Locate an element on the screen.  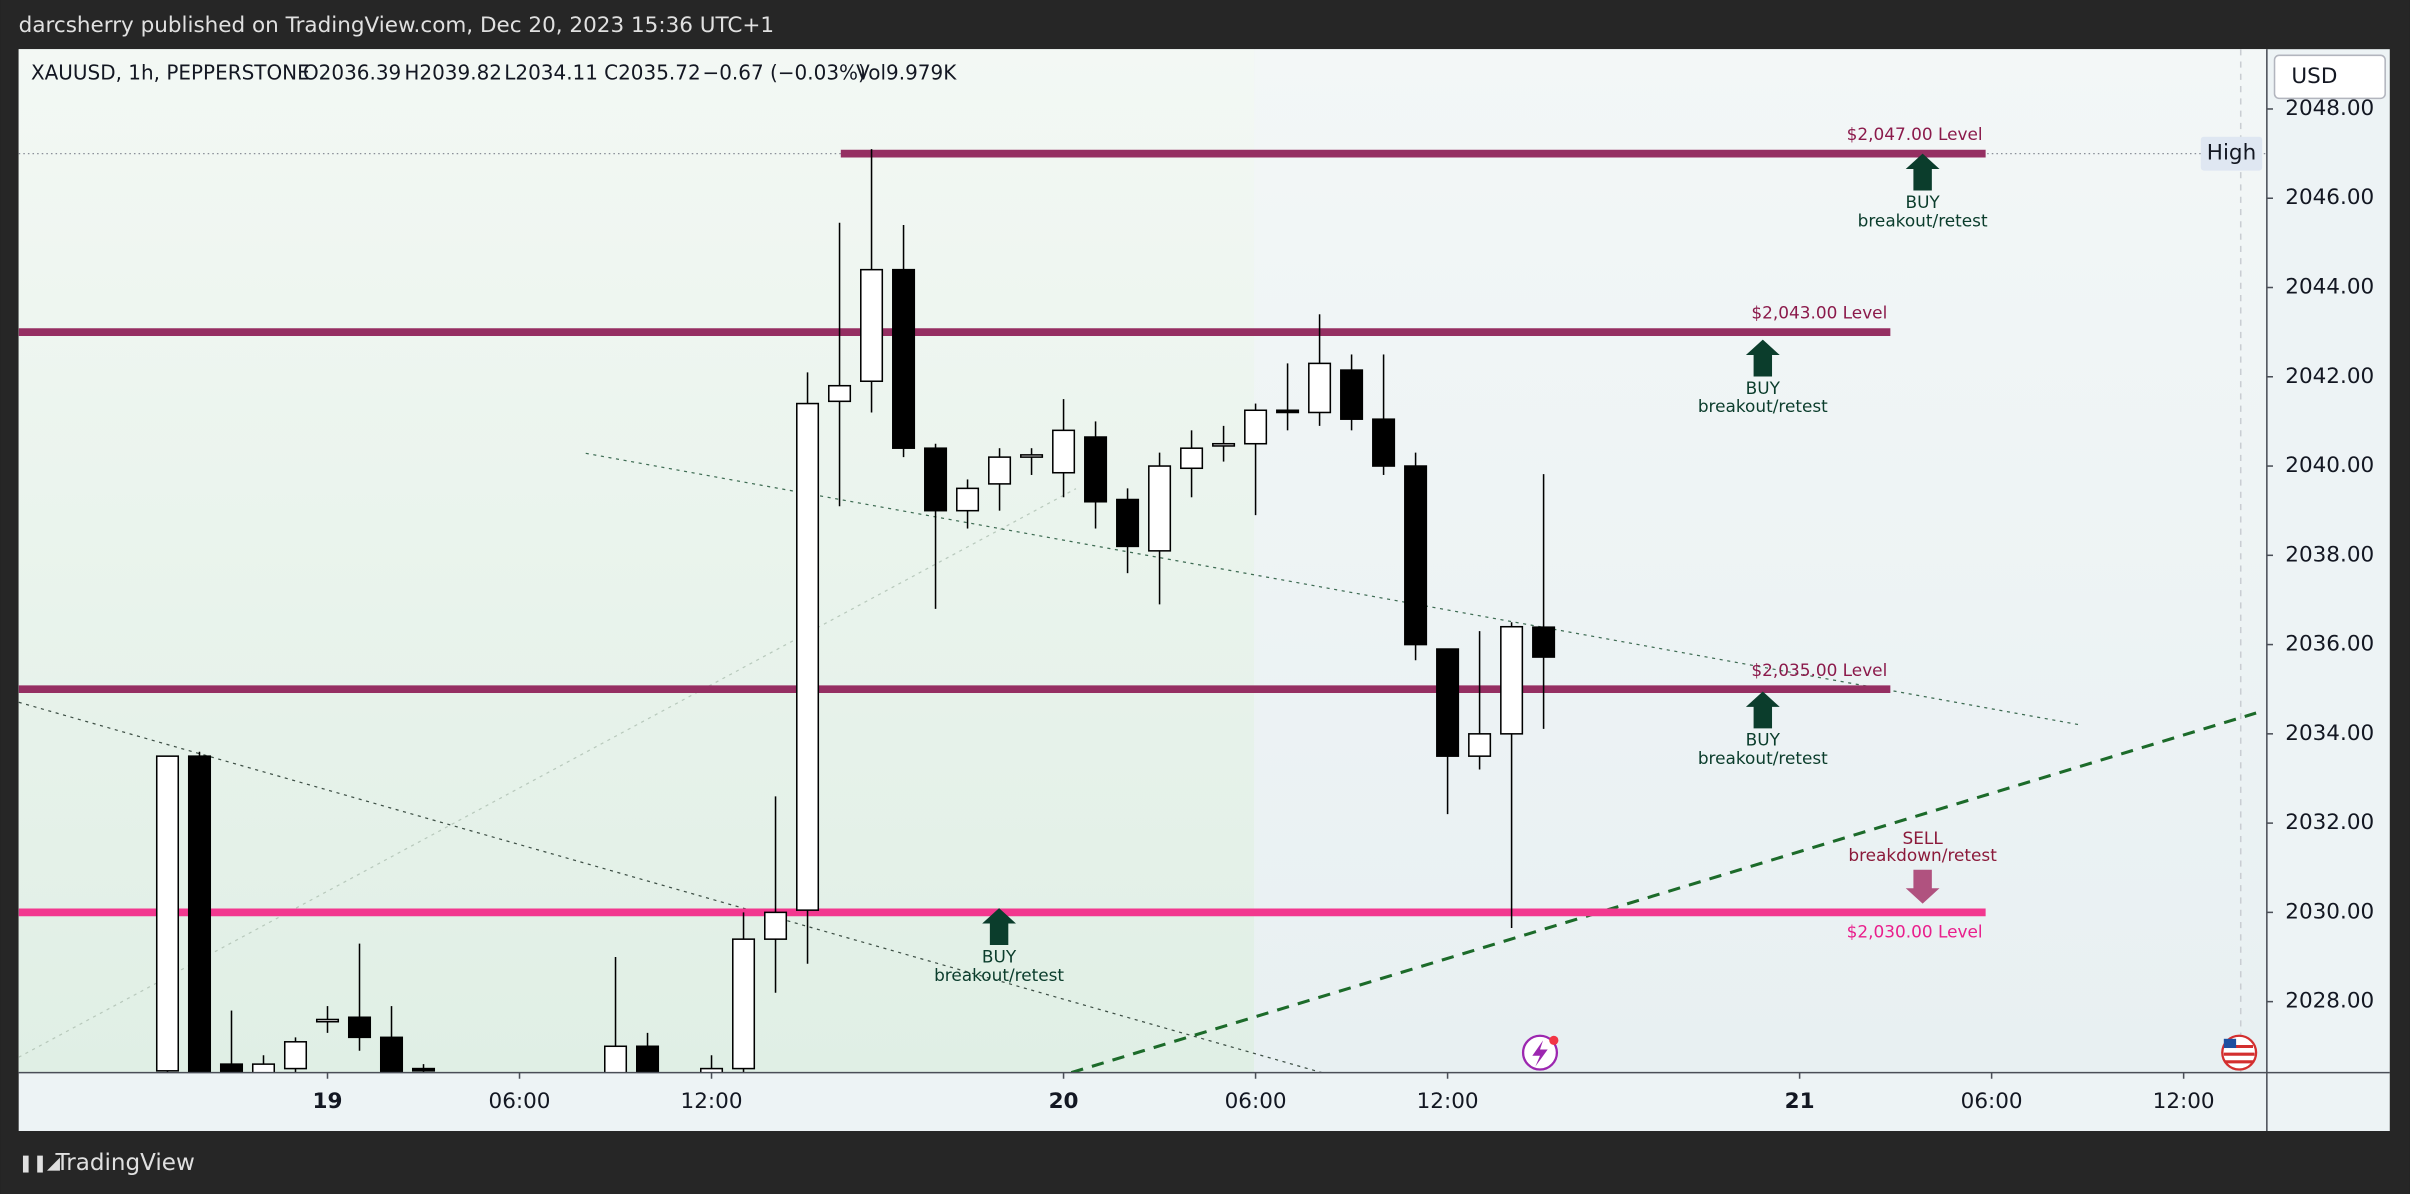
level-label: $2,047.00 Level is located at coordinates (1915, 134).